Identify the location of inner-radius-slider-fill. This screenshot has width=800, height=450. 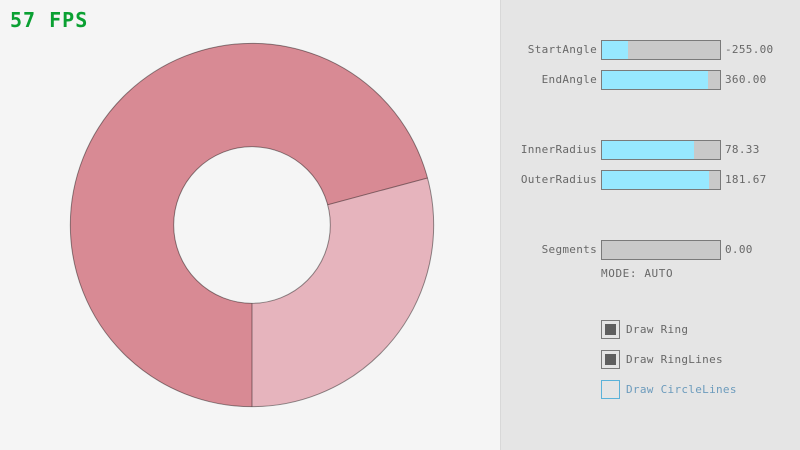
(648, 150).